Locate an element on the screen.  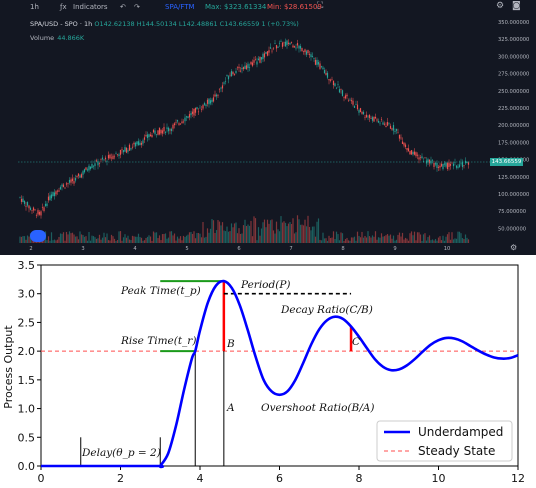
pair-toggle: SPA/FTM is located at coordinates (180, 7).